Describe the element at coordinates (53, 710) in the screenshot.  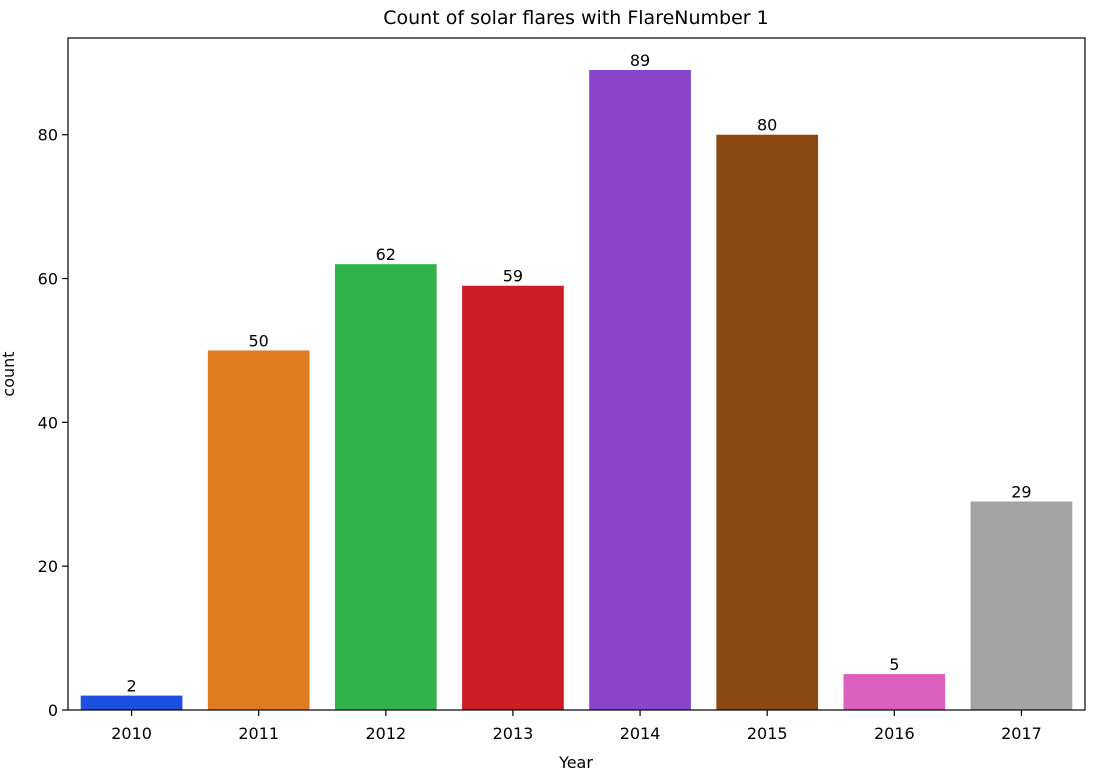
I see `y-tick-label-0: 0` at that location.